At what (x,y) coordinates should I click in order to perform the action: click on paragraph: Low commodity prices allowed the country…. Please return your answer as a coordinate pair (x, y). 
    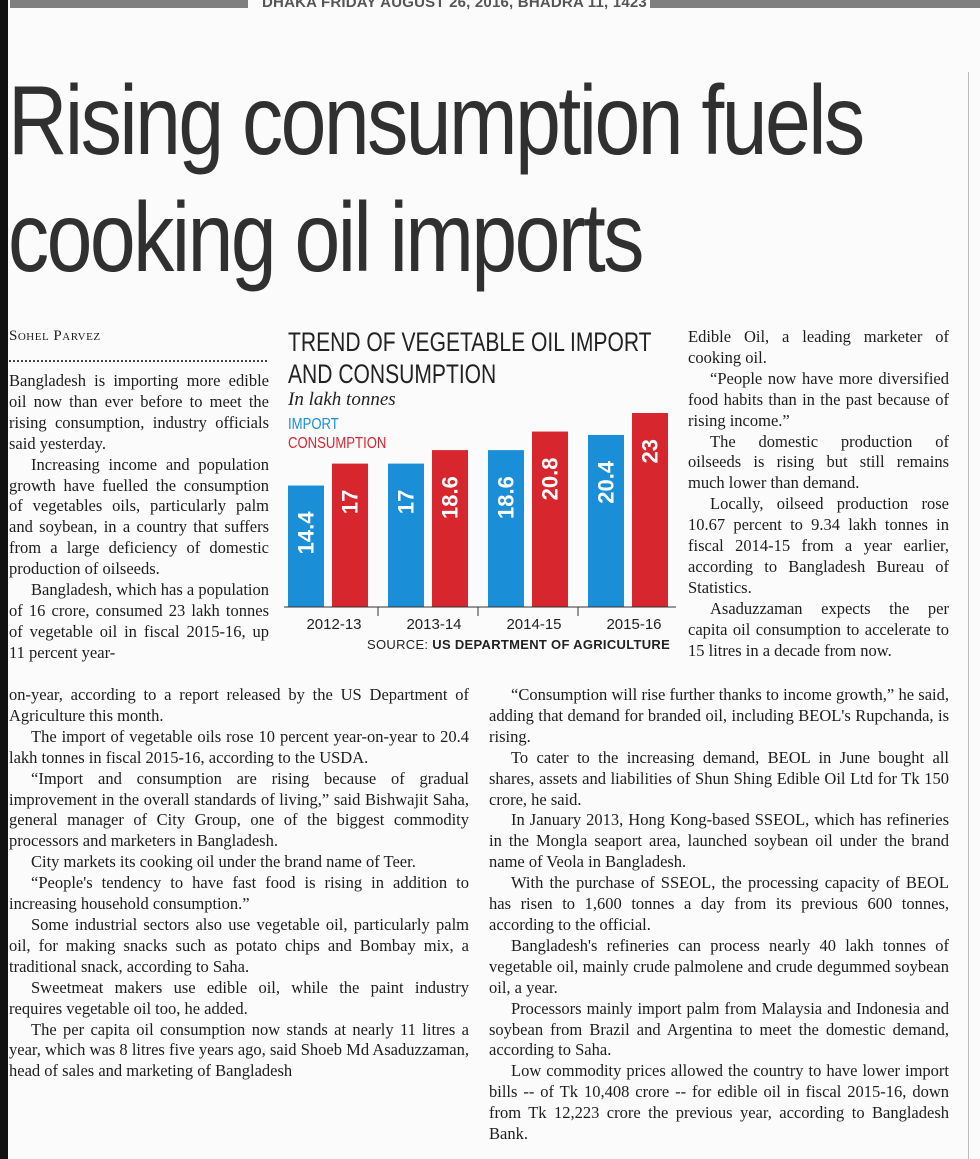
    Looking at the image, I should click on (719, 1102).